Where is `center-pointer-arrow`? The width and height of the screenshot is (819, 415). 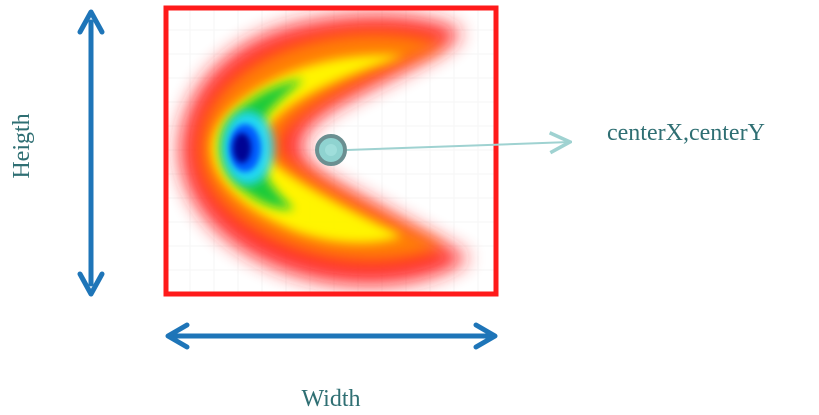
center-pointer-arrow is located at coordinates (458, 146).